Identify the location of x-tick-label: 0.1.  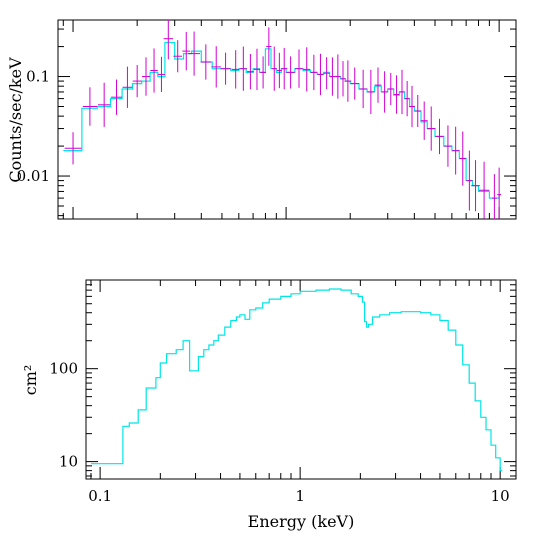
(100, 496).